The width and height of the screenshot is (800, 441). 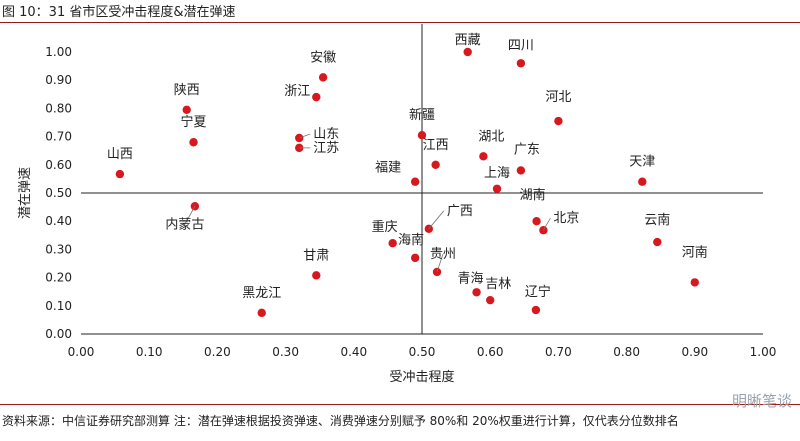 What do you see at coordinates (58, 165) in the screenshot?
I see `y-tick-label: 0.60` at bounding box center [58, 165].